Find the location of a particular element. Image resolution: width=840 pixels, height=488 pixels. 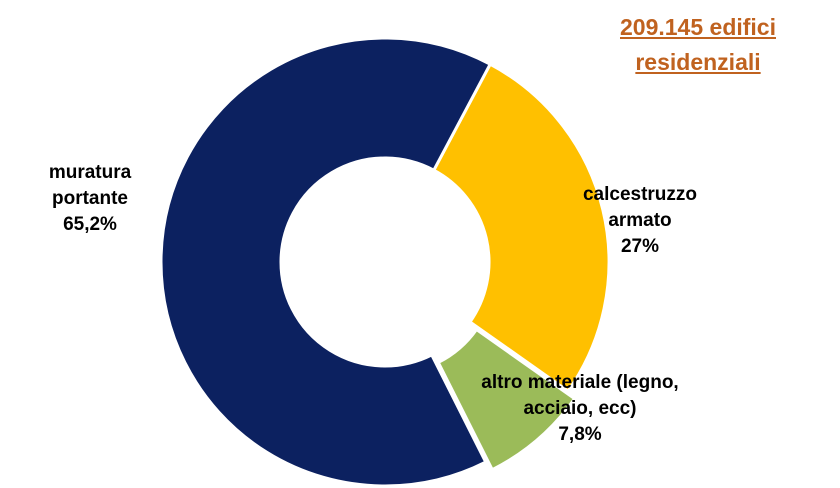

slice-label: calcestruzzo armato 27% is located at coordinates (640, 221).